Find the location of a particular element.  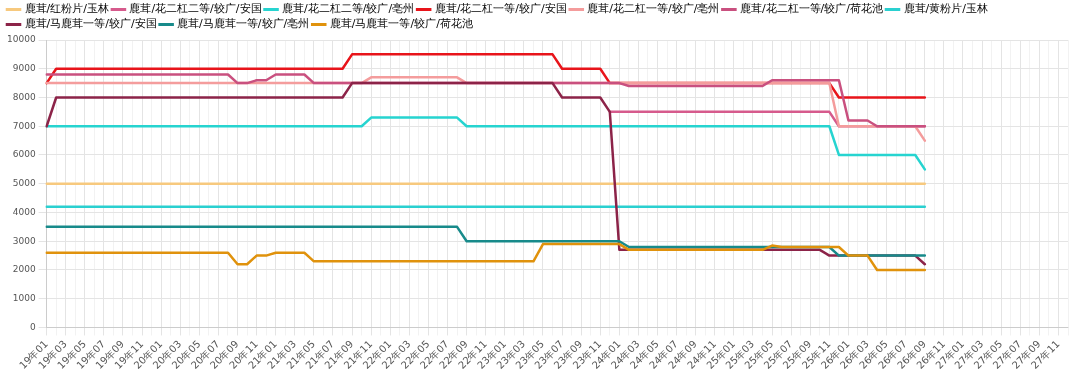

legend-label: 鹿茸/黄粉片/玉林 is located at coordinates (945, 9).